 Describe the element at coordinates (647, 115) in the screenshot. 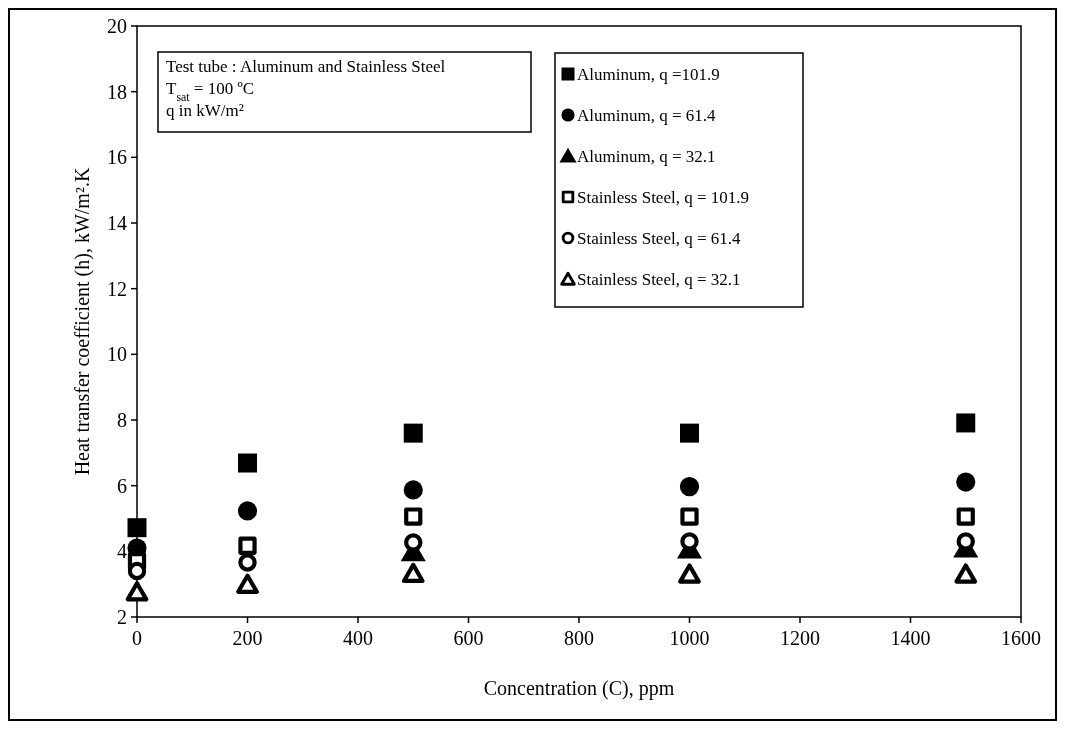

I see `legend-label: Aluminum, q = 61.4` at that location.